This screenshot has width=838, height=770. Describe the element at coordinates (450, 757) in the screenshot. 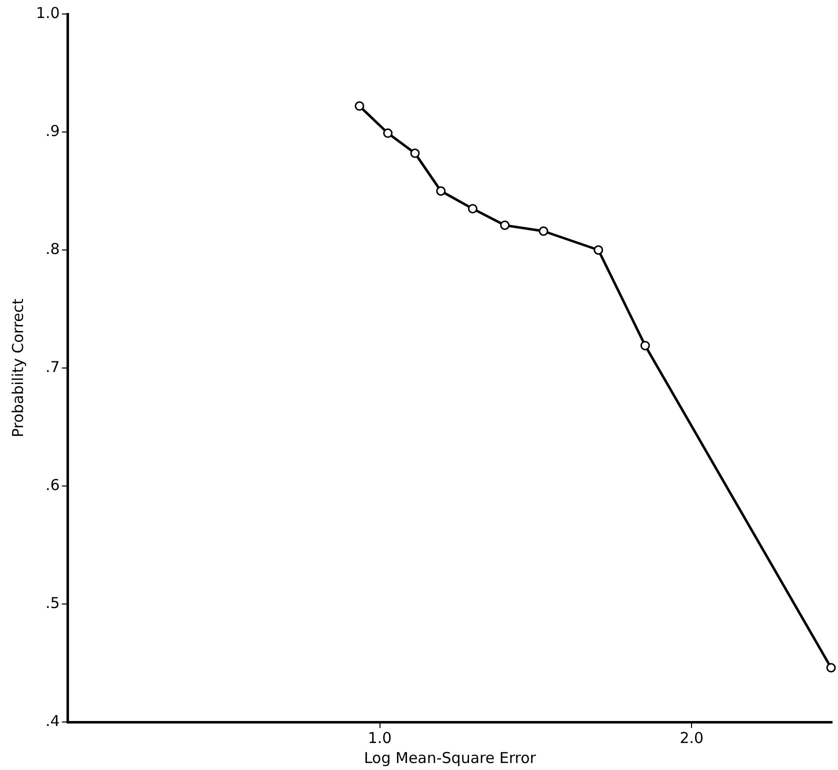

I see `x-axis-title: Log Mean-Square Error` at that location.